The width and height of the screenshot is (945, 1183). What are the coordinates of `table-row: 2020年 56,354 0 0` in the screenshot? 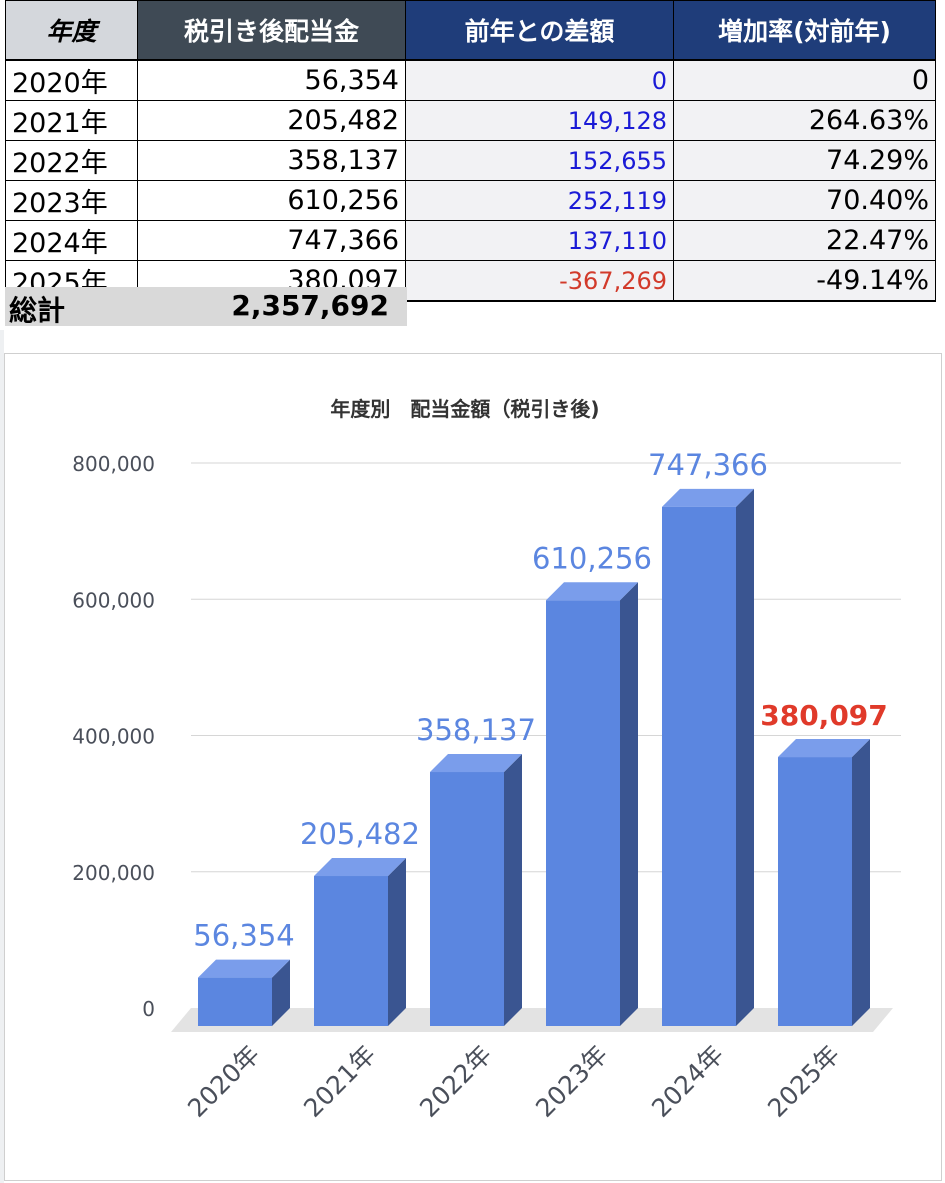 It's located at (470, 80).